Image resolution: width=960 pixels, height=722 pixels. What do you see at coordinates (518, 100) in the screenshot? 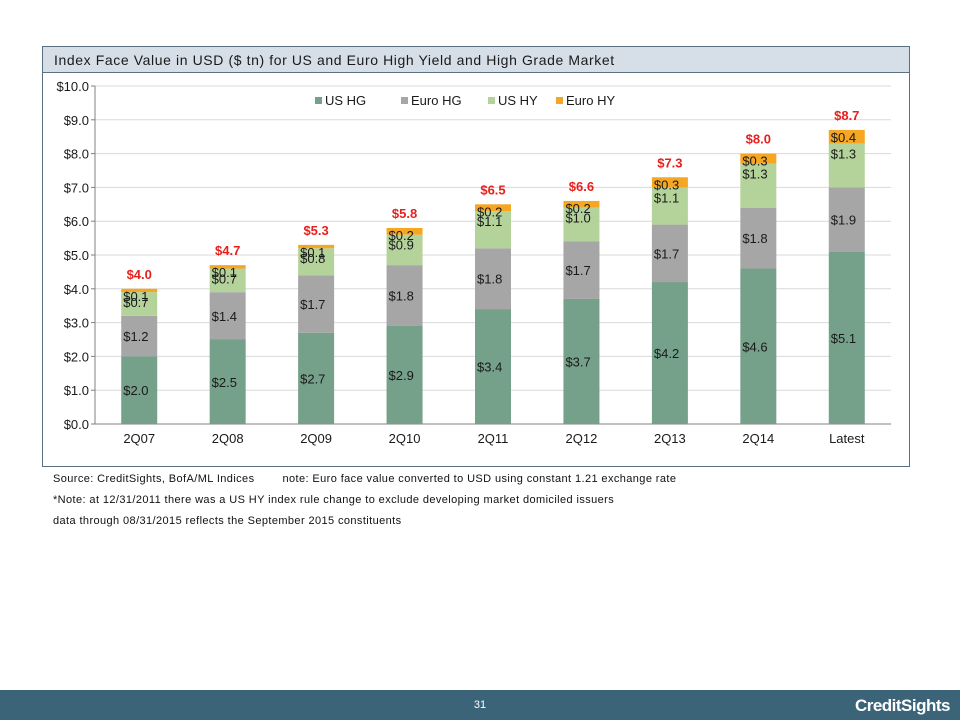
I see `legend-label-us-hy: US HY` at bounding box center [518, 100].